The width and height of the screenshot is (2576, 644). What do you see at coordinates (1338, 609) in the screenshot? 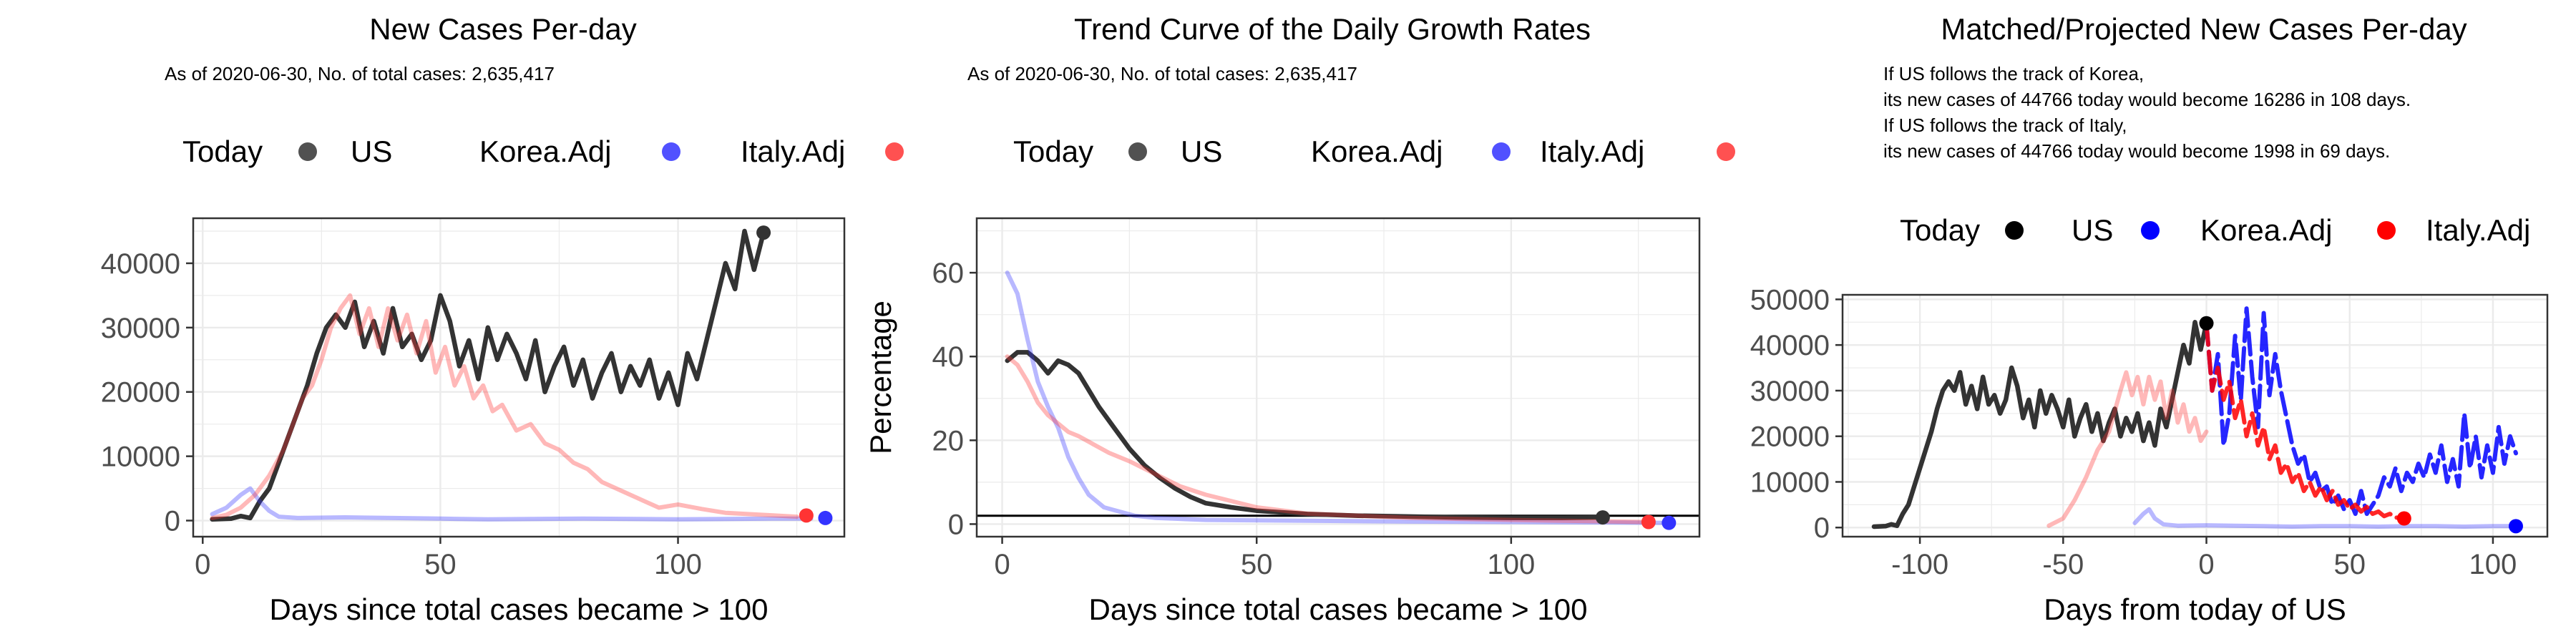
I see `x-axis-label: Days since total cases became > 100` at bounding box center [1338, 609].